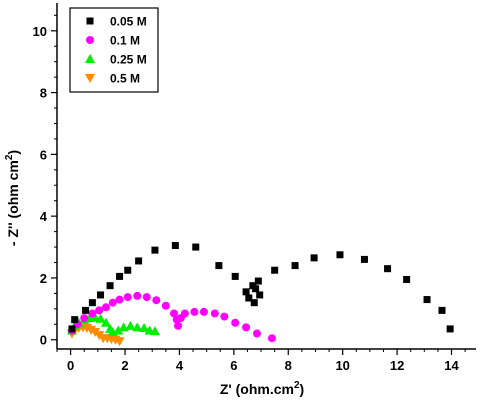 The height and width of the screenshot is (407, 485). What do you see at coordinates (288, 365) in the screenshot?
I see `x-tick-label: 8` at bounding box center [288, 365].